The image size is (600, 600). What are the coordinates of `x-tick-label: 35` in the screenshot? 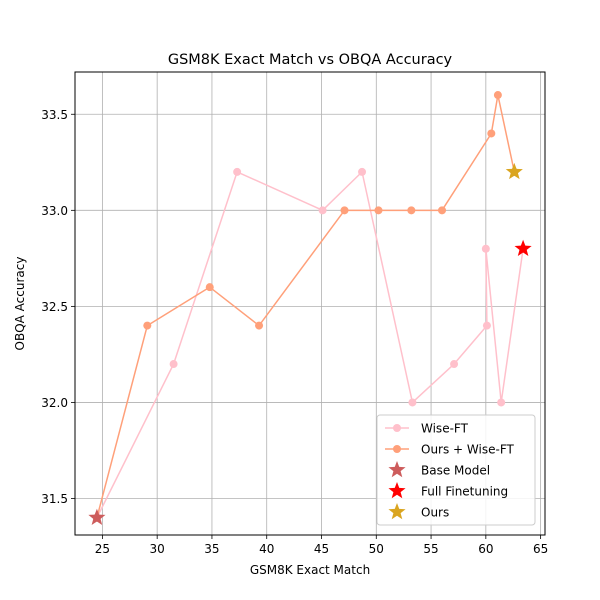 It's located at (211, 549).